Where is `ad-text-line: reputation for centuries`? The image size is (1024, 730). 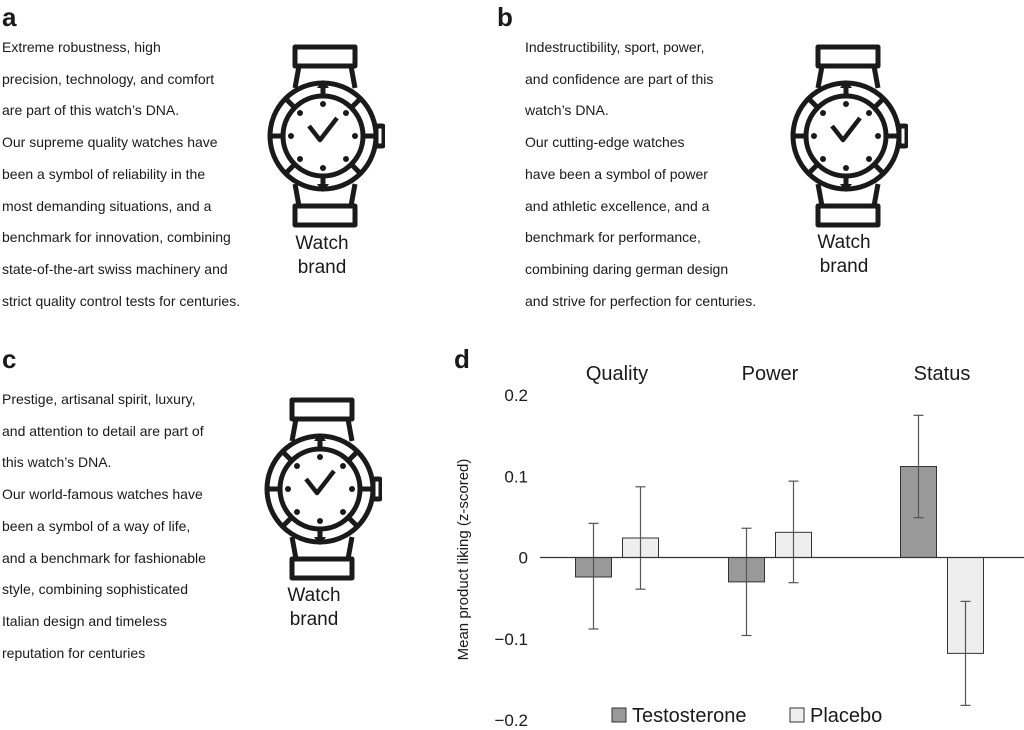 ad-text-line: reputation for centuries is located at coordinates (74, 652).